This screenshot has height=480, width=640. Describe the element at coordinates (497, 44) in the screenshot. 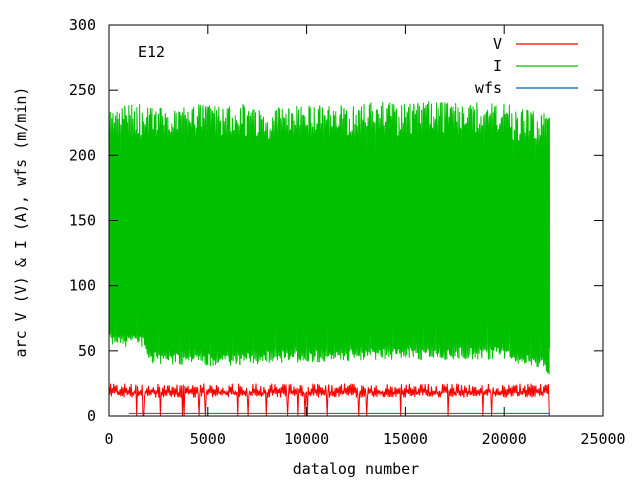

I see `legend-label-v: V` at that location.